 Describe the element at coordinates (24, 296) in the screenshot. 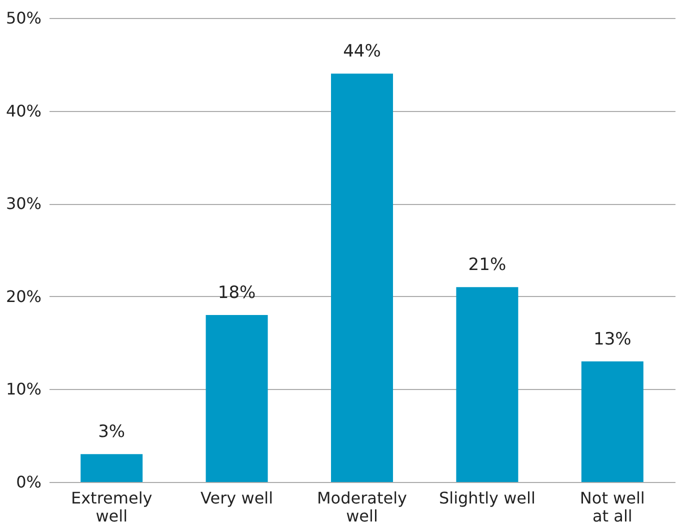

I see `y-tick-label: 20%` at that location.